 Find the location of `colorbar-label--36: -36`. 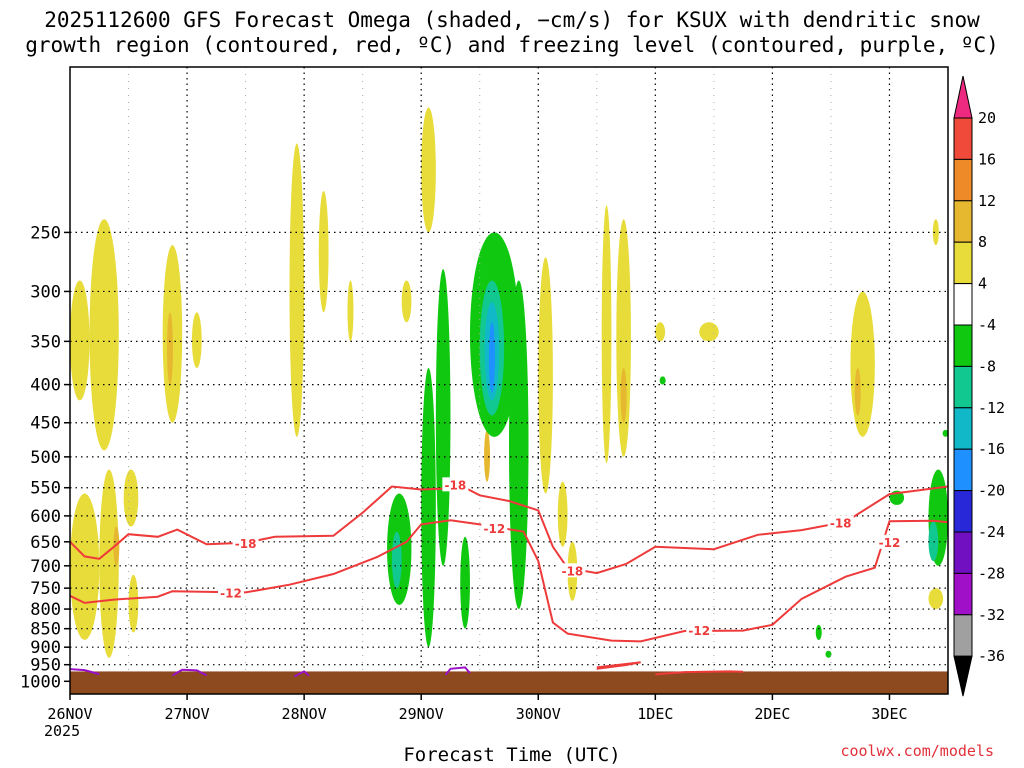

colorbar-label--36: -36 is located at coordinates (991, 656).